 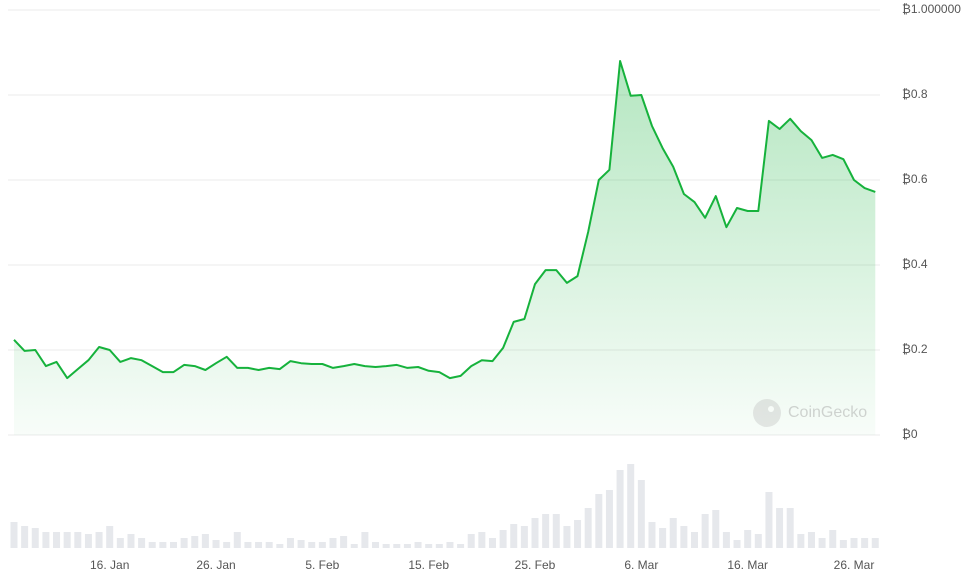 I want to click on x-tick-label: 16. Jan, so click(x=109, y=565).